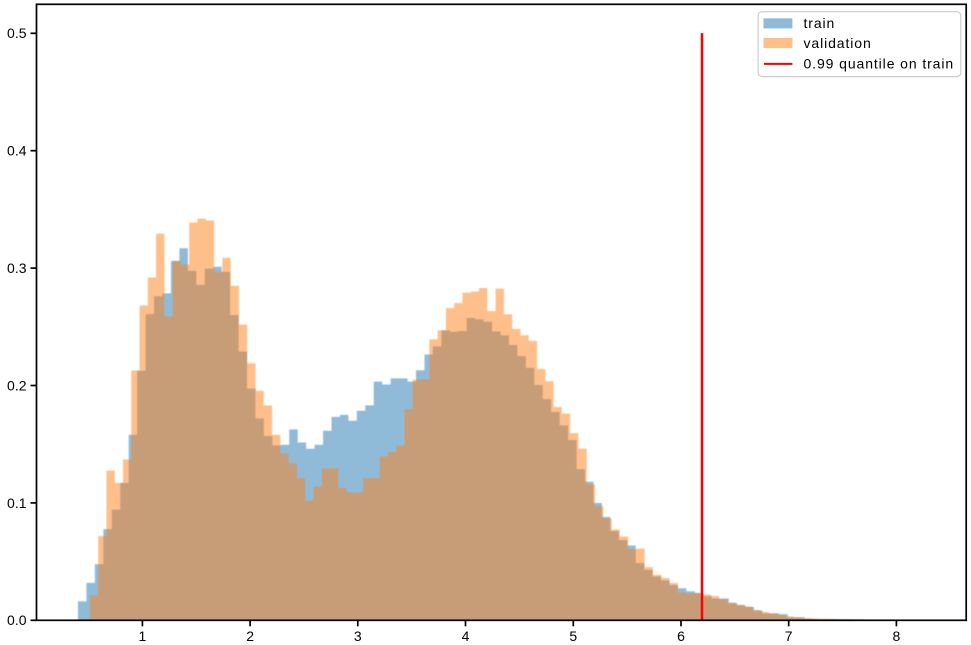 This screenshot has height=645, width=971. What do you see at coordinates (17, 33) in the screenshot?
I see `svg-text: 0.5` at bounding box center [17, 33].